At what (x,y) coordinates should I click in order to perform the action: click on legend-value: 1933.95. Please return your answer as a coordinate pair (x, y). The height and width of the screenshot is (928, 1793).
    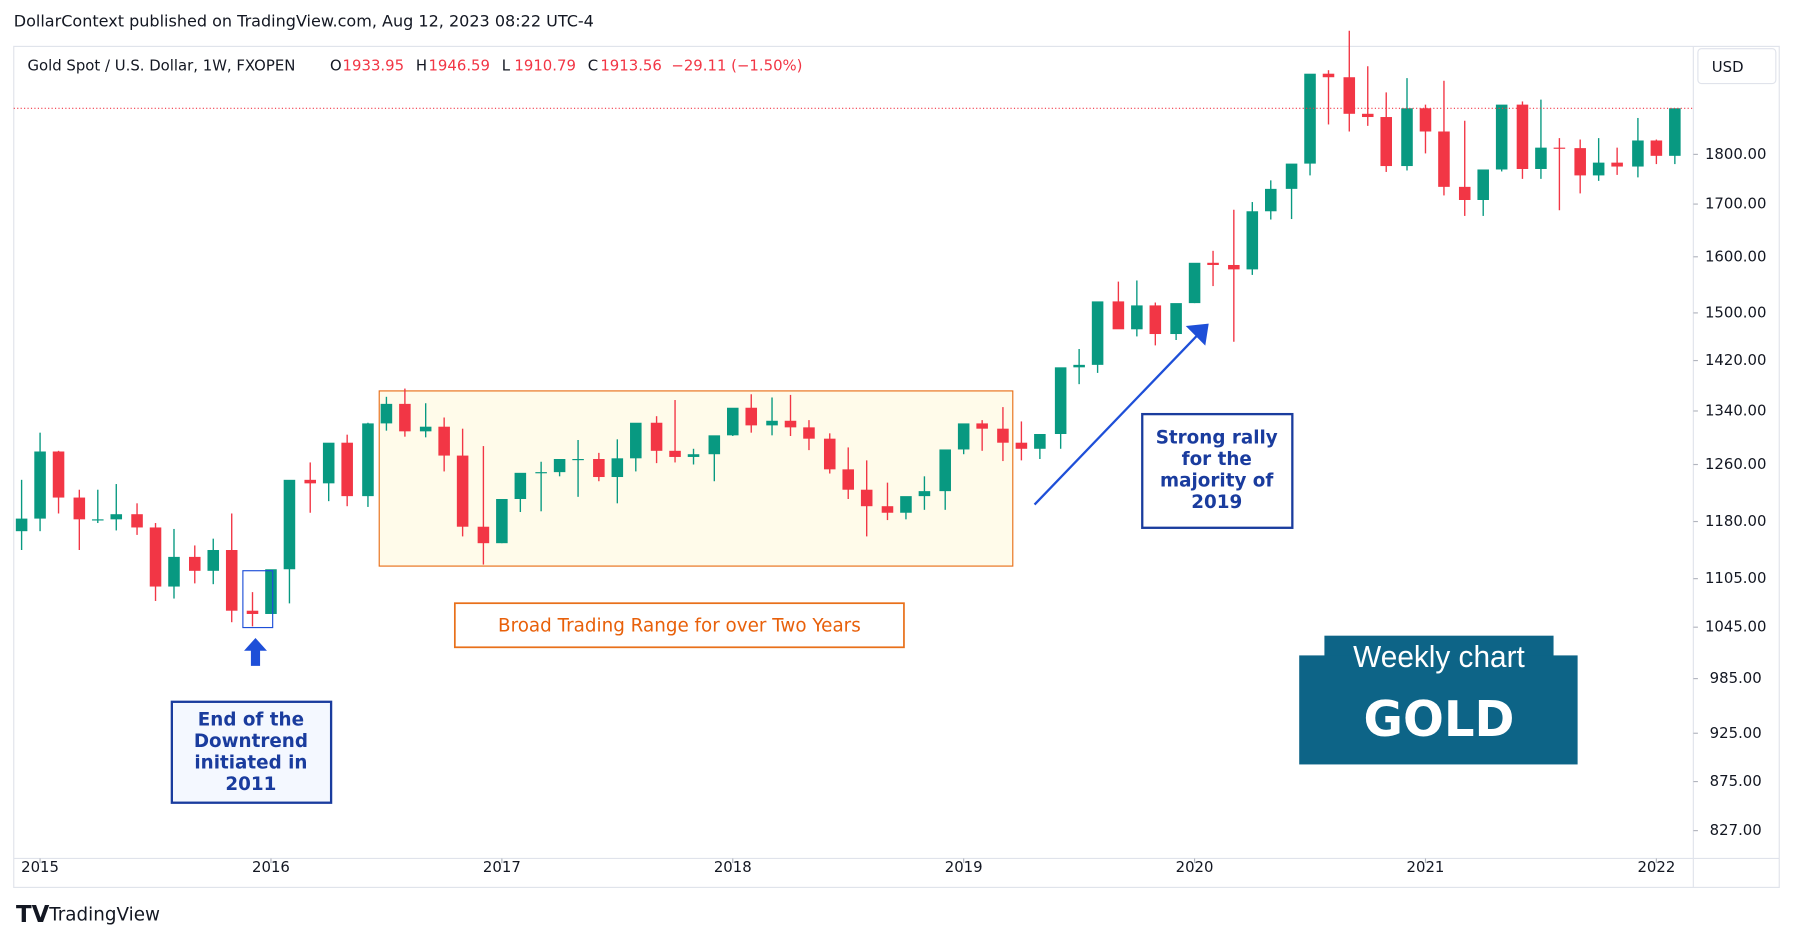
    Looking at the image, I should click on (374, 66).